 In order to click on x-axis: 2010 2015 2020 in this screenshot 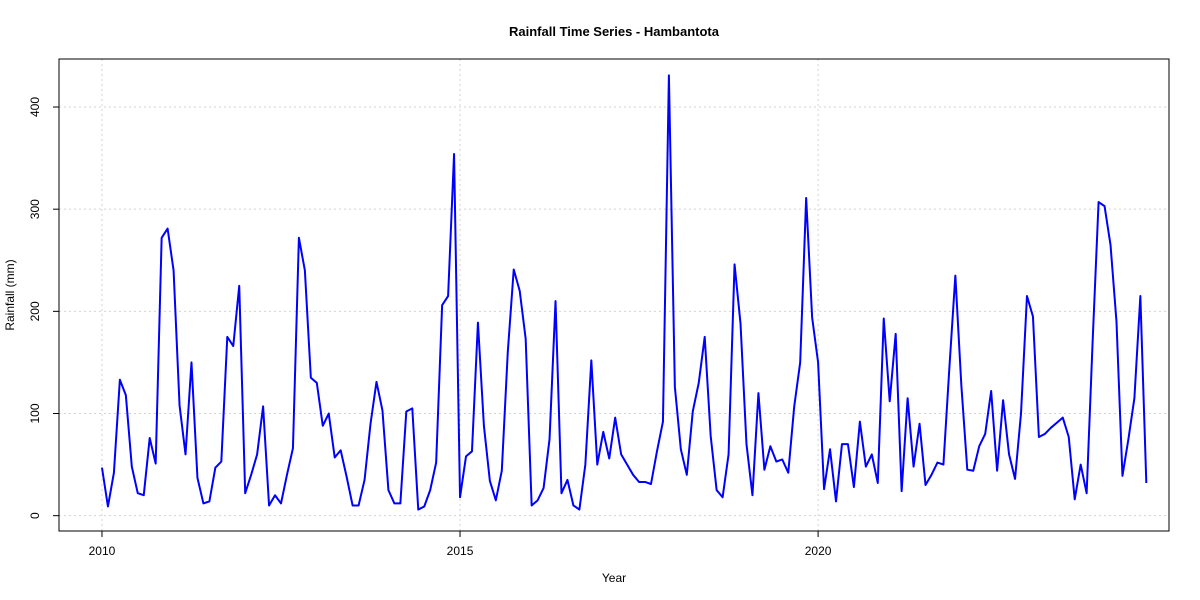, I will do `click(460, 544)`.